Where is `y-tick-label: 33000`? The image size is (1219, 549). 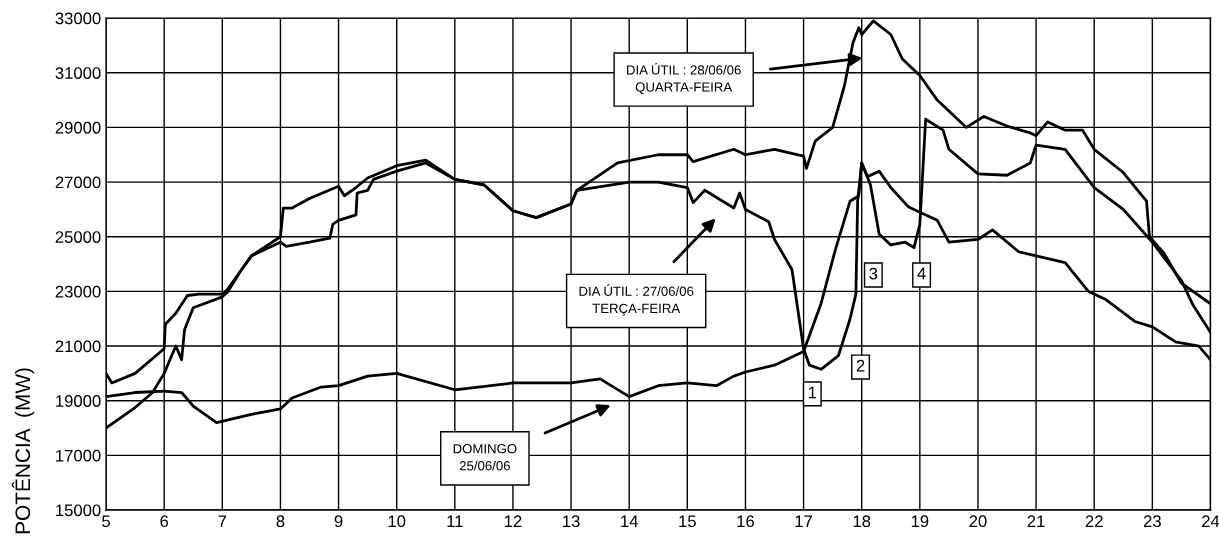 y-tick-label: 33000 is located at coordinates (78, 18).